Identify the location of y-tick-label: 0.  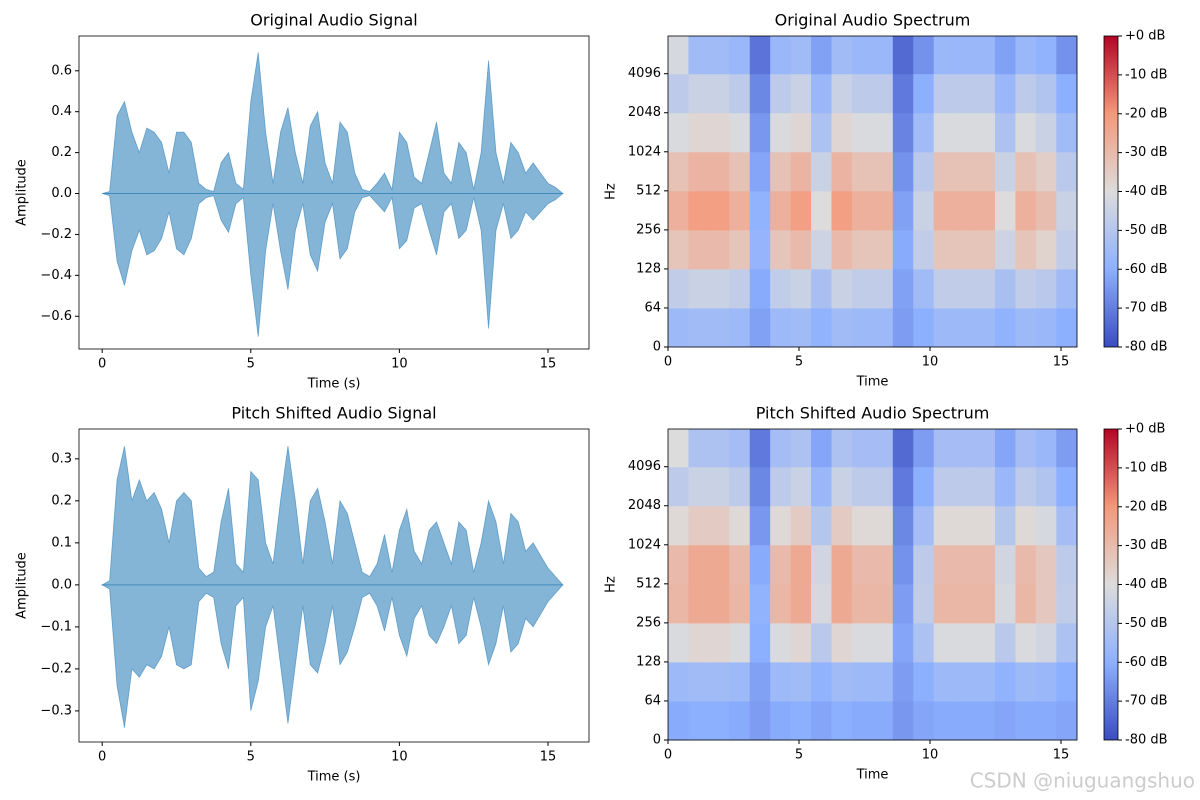
(657, 740).